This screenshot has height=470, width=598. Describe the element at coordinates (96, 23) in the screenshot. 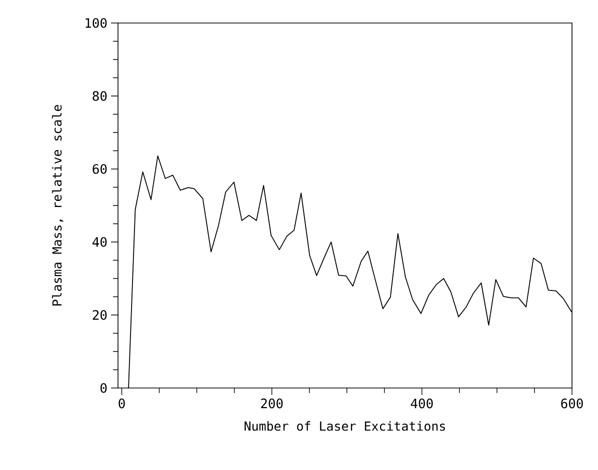

I see `y-tick-label: 100` at that location.